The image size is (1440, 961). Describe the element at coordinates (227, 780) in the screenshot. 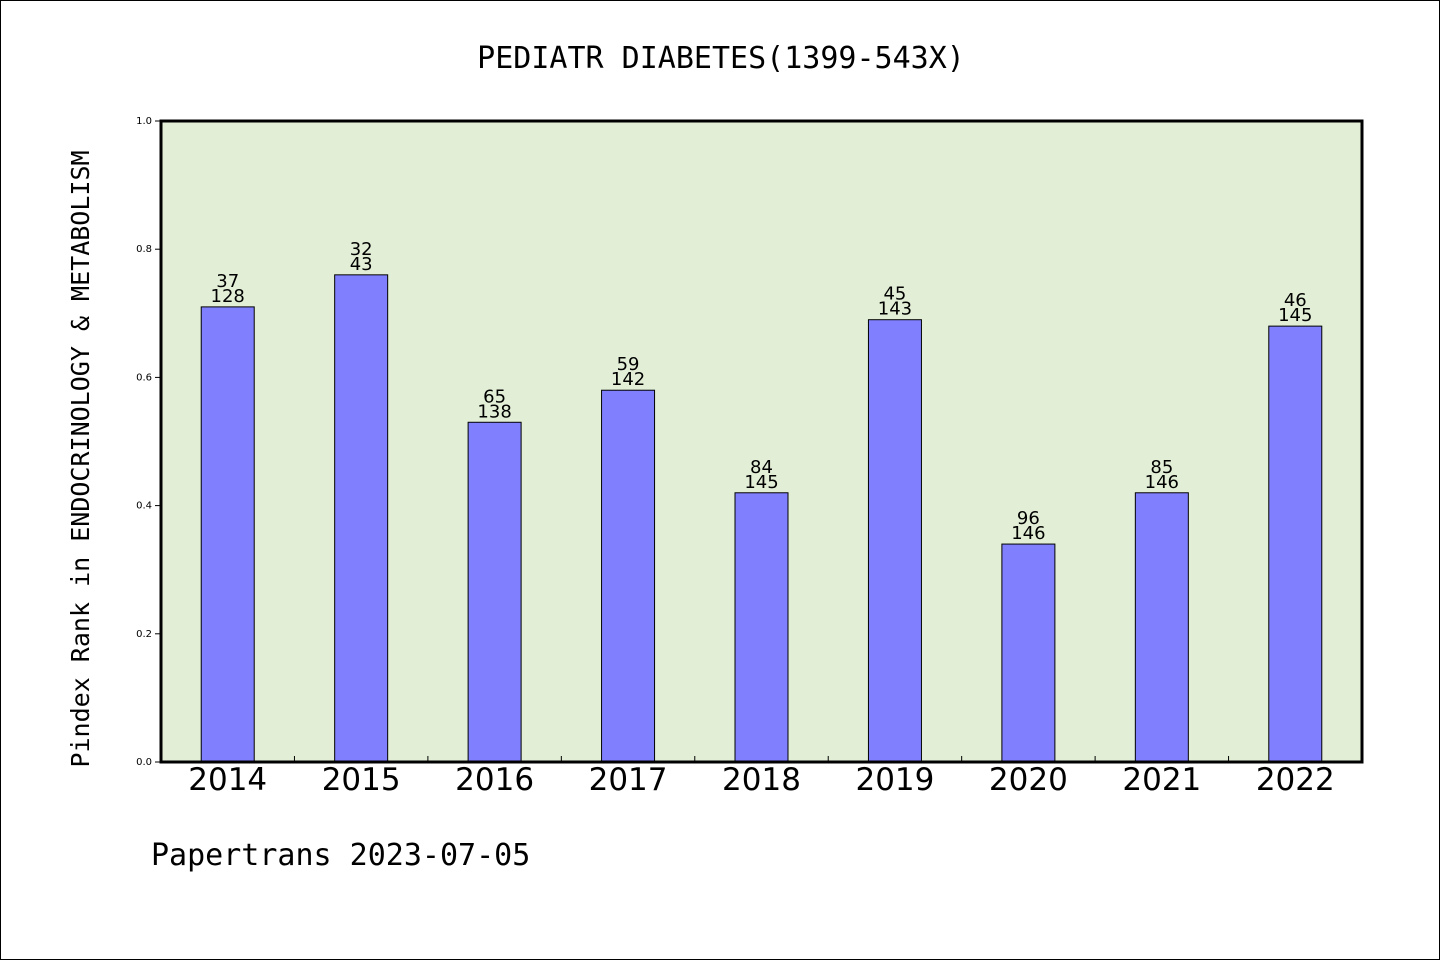

I see `x-tick-label-2014: 2014` at that location.